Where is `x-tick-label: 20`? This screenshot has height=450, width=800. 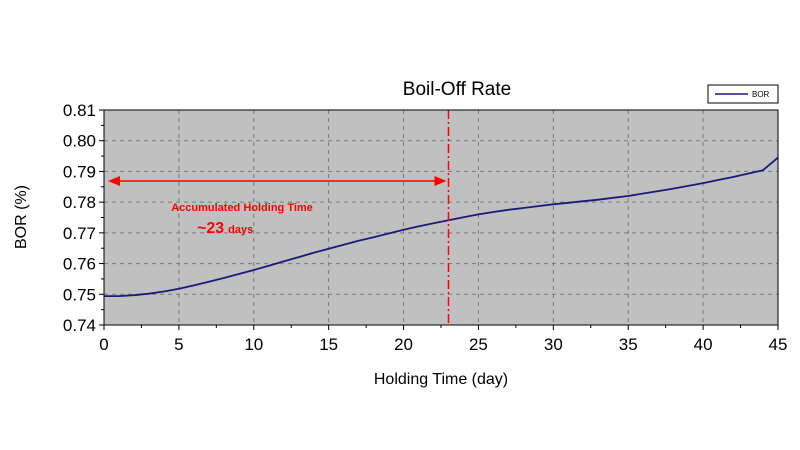 x-tick-label: 20 is located at coordinates (403, 344).